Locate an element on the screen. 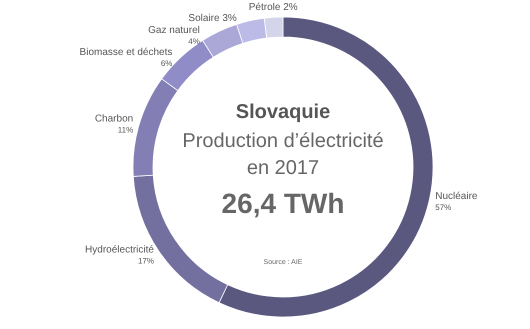 This screenshot has height=329, width=530. data-label: 11% is located at coordinates (126, 129).